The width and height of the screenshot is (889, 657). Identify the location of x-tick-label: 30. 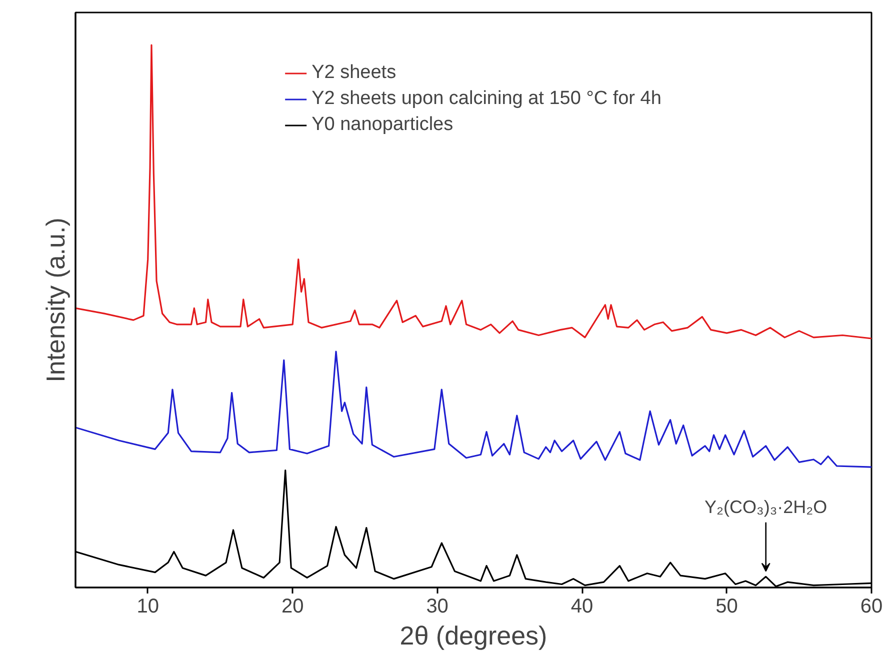
(437, 607).